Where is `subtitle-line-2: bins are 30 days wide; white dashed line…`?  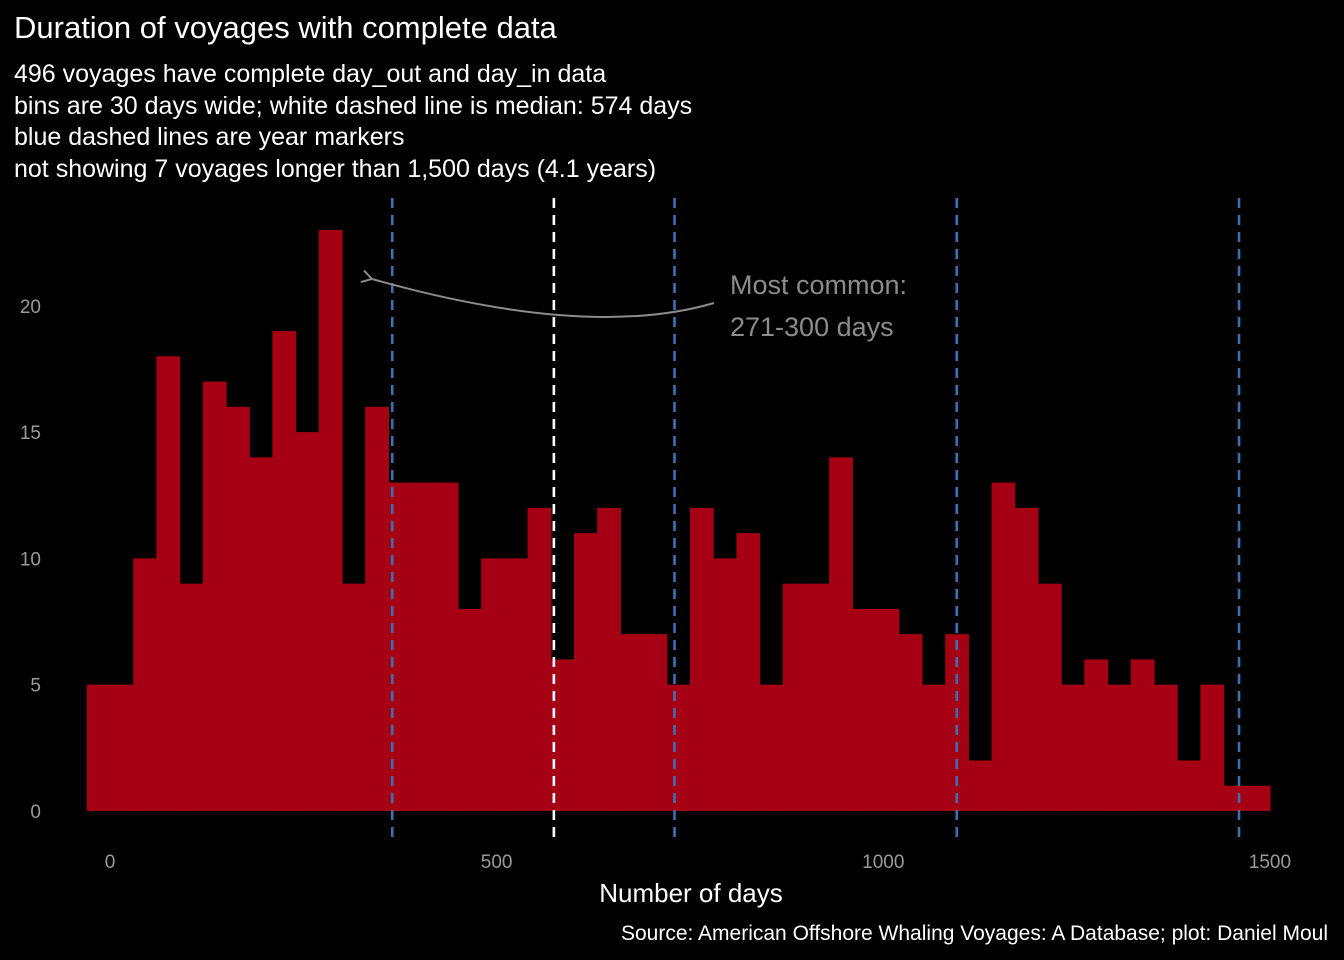 subtitle-line-2: bins are 30 days wide; white dashed line… is located at coordinates (353, 105).